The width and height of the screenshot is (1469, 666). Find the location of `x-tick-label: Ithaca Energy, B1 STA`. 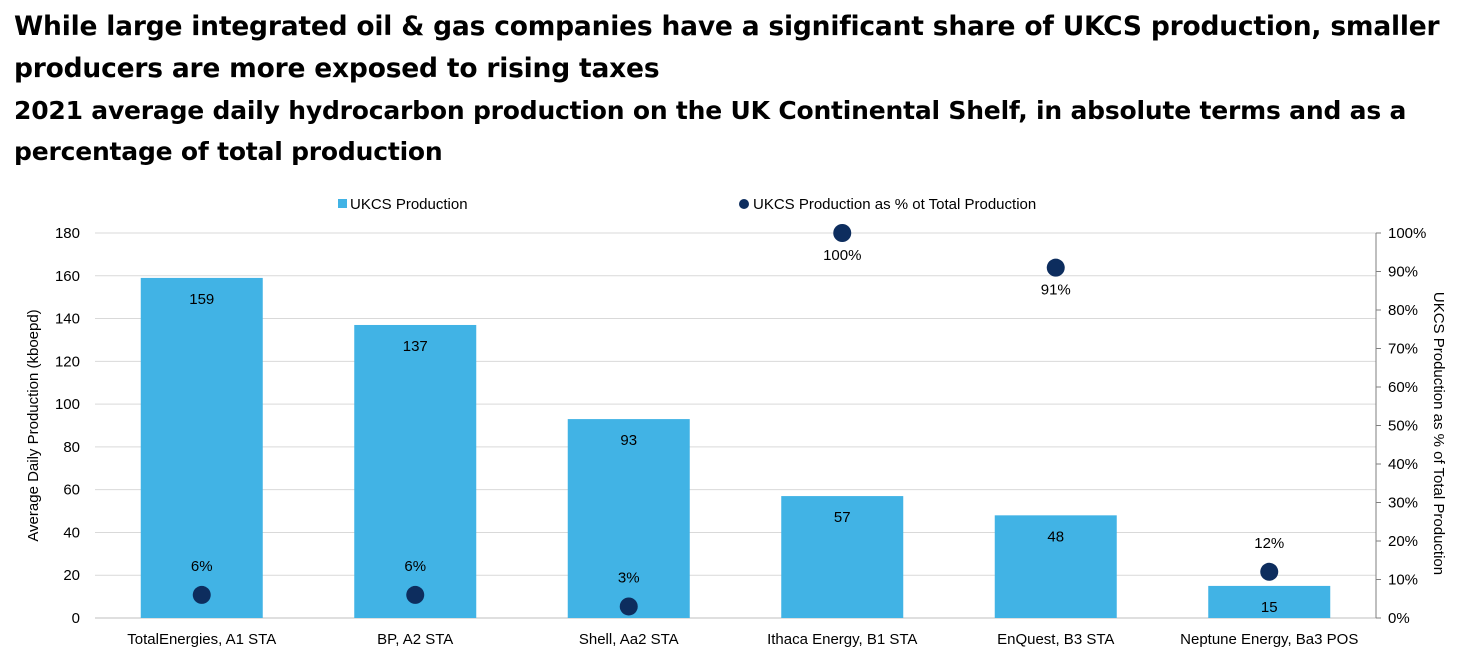

x-tick-label: Ithaca Energy, B1 STA is located at coordinates (842, 639).